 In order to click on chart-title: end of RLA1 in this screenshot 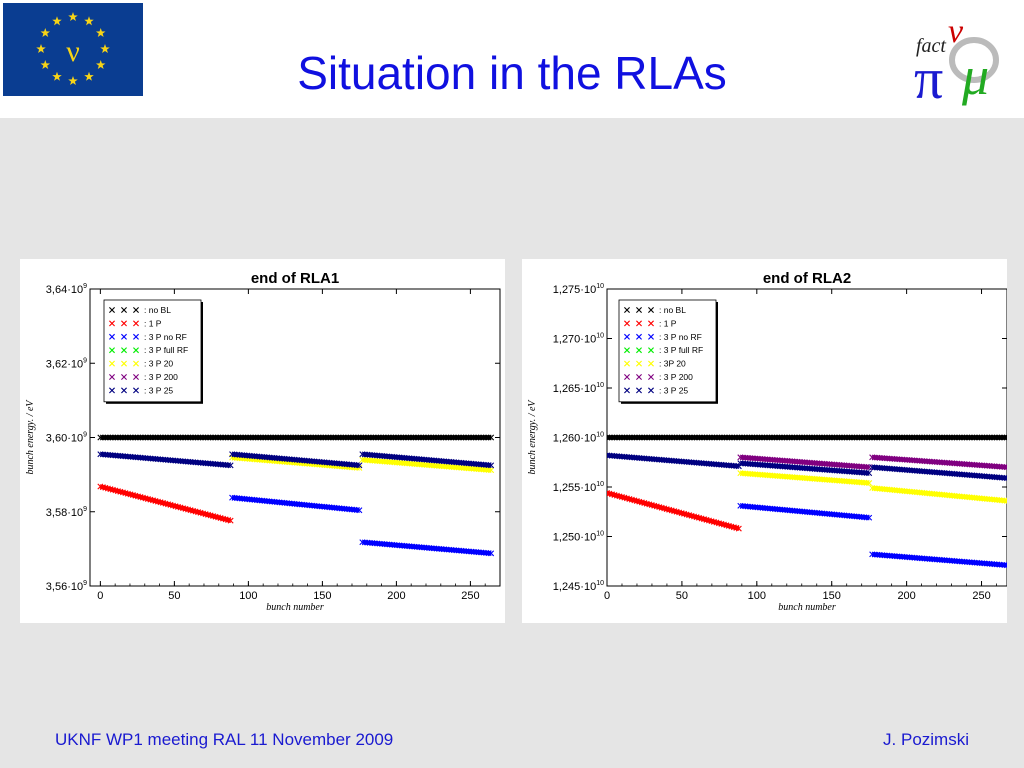, I will do `click(295, 278)`.